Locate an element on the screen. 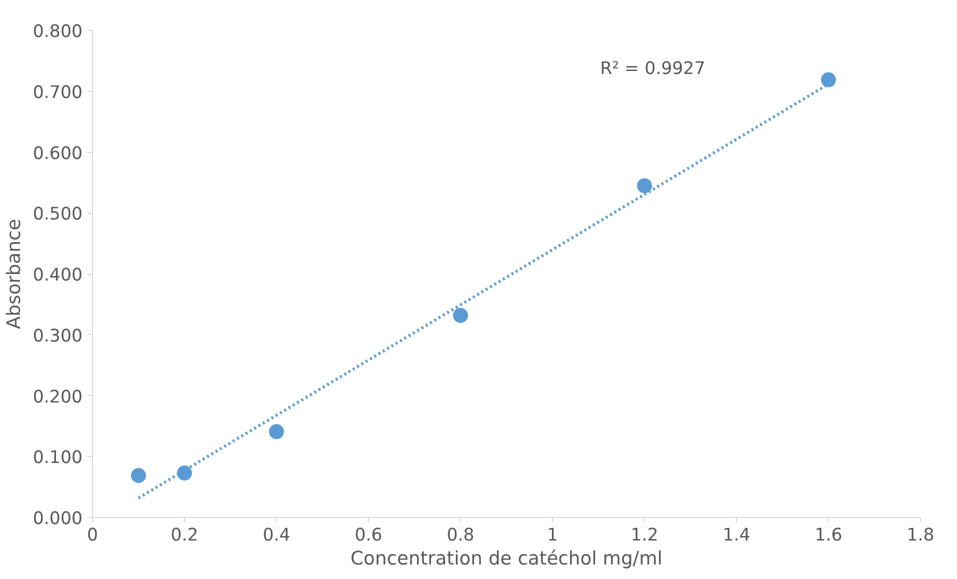 Image resolution: width=957 pixels, height=579 pixels. y-tick-label: 0.500 is located at coordinates (57, 214).